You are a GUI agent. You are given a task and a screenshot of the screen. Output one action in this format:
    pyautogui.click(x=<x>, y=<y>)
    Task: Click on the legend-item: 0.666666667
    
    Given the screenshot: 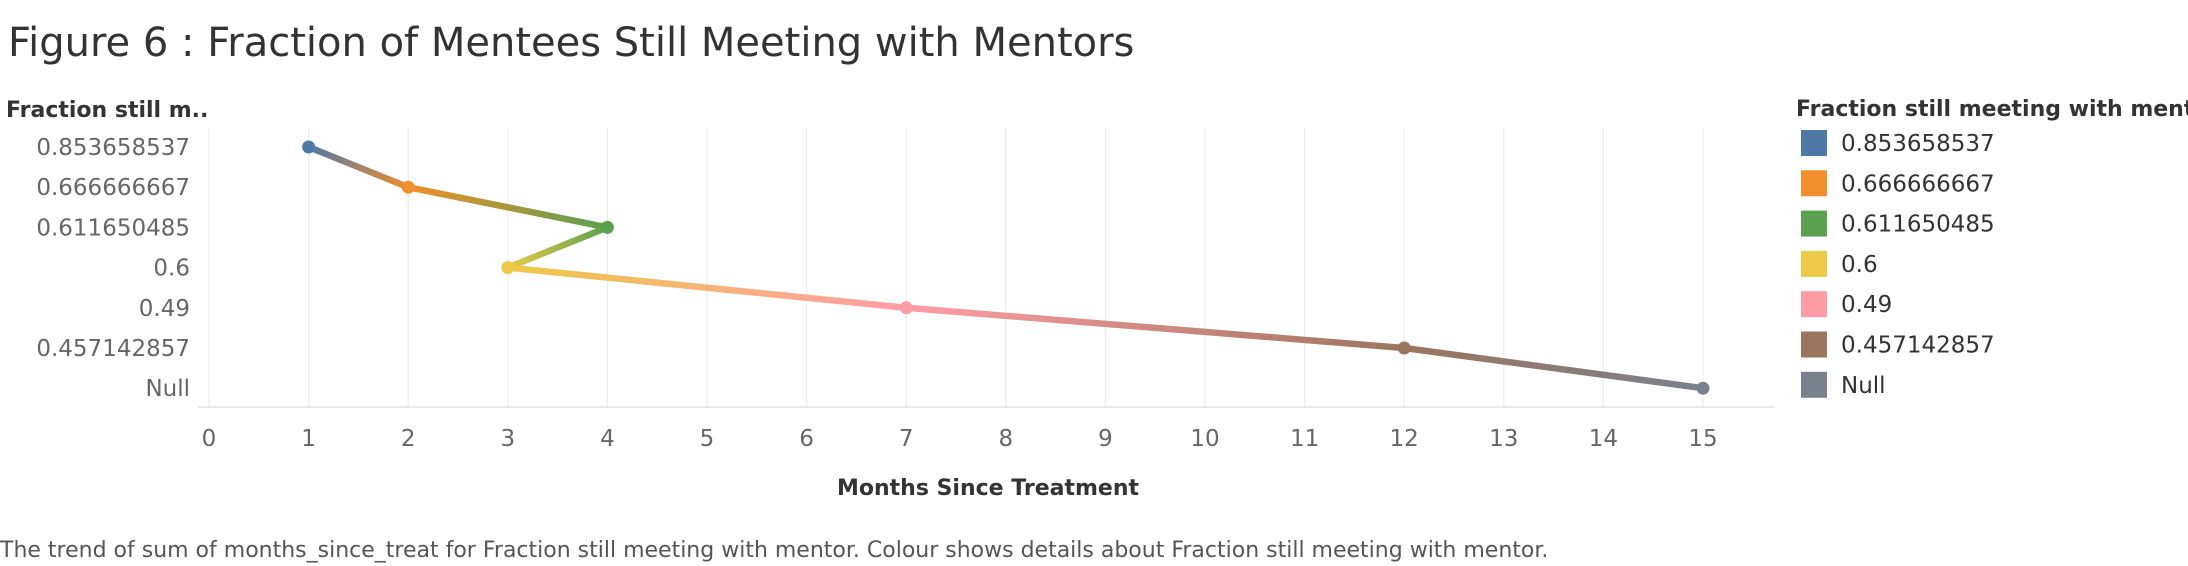 What is the action you would take?
    pyautogui.click(x=1898, y=183)
    